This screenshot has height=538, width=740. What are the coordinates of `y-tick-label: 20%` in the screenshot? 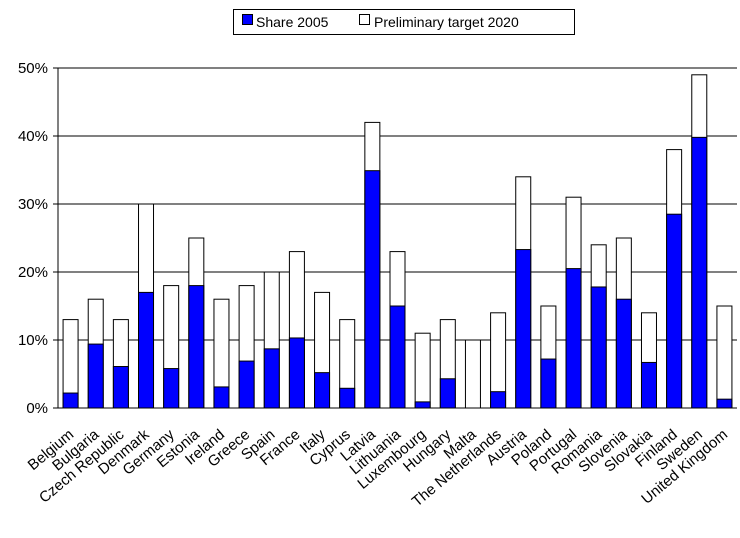 It's located at (33, 272).